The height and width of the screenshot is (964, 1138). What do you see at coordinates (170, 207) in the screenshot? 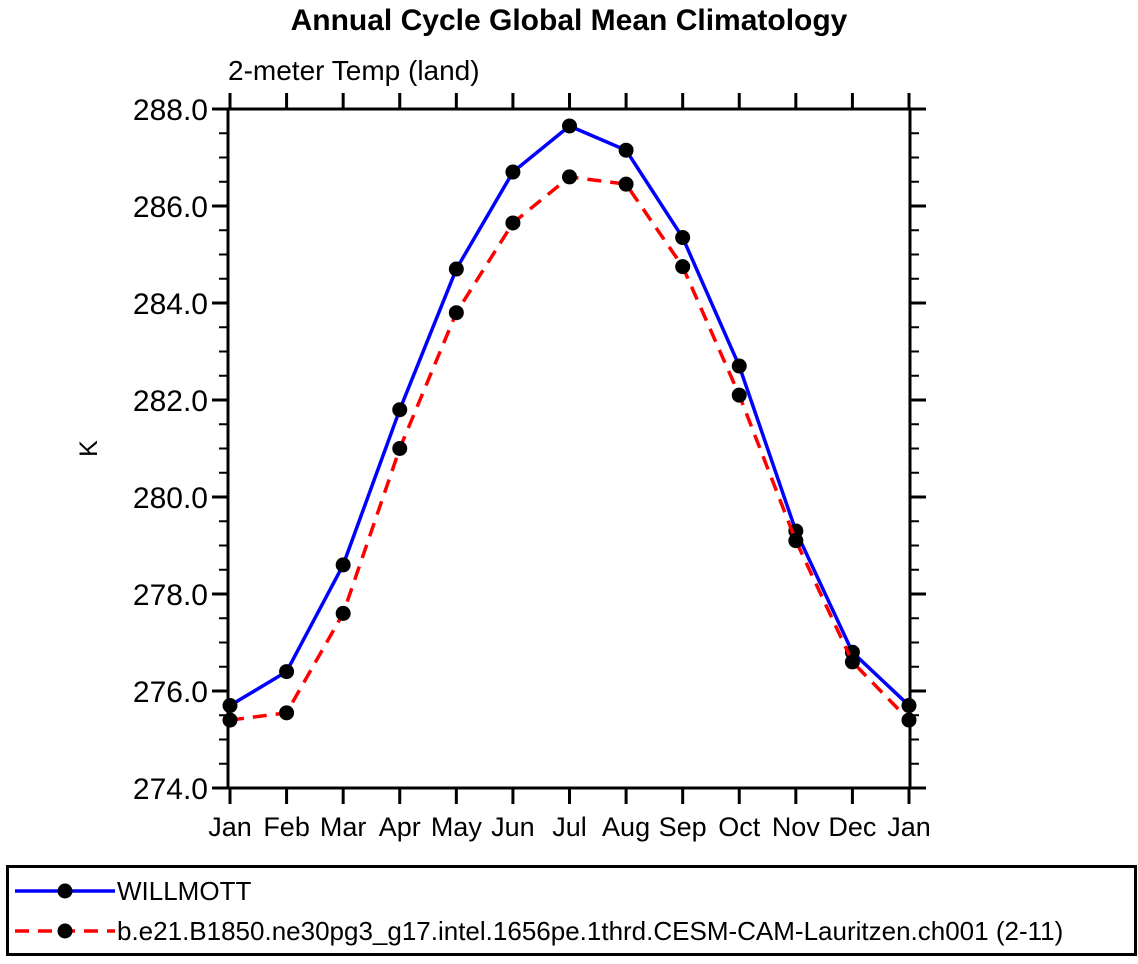
I see `y-tick-label: 286.0` at bounding box center [170, 207].